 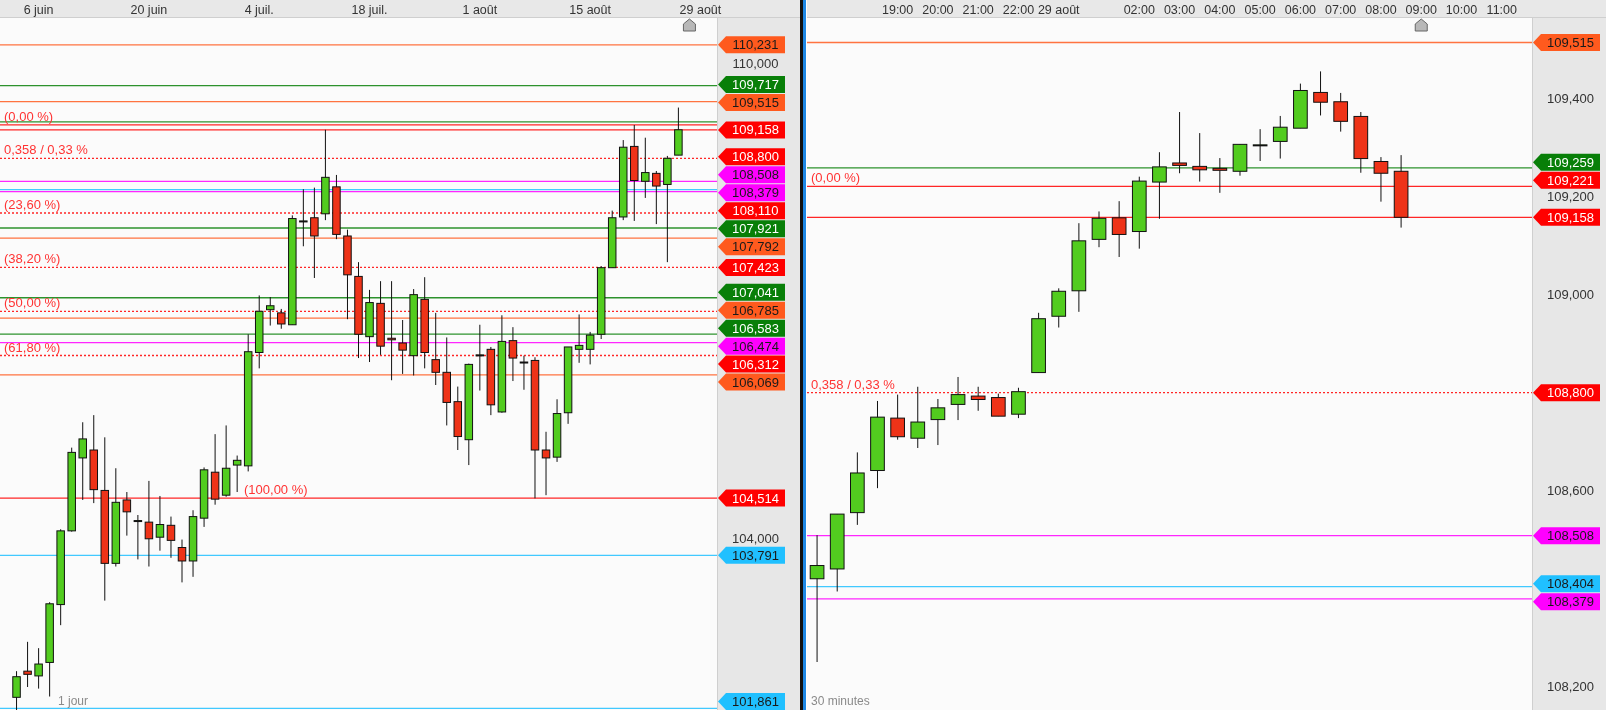 I want to click on x-tick-label: 18 juil., so click(x=369, y=9).